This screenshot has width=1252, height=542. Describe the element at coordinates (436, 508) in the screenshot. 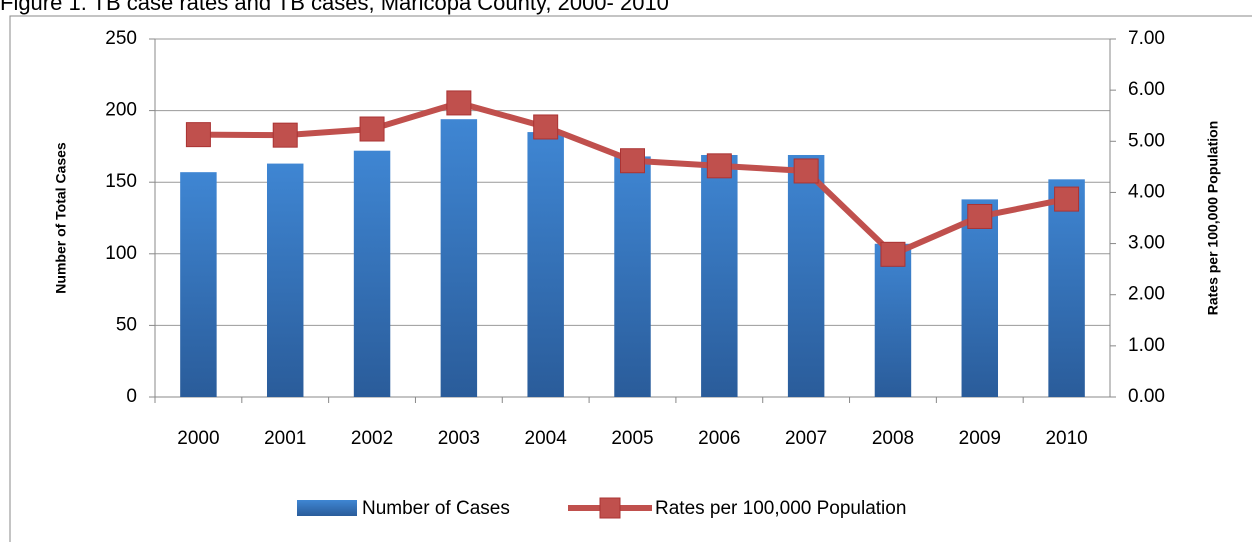

I see `legend-label: Number of Cases` at that location.